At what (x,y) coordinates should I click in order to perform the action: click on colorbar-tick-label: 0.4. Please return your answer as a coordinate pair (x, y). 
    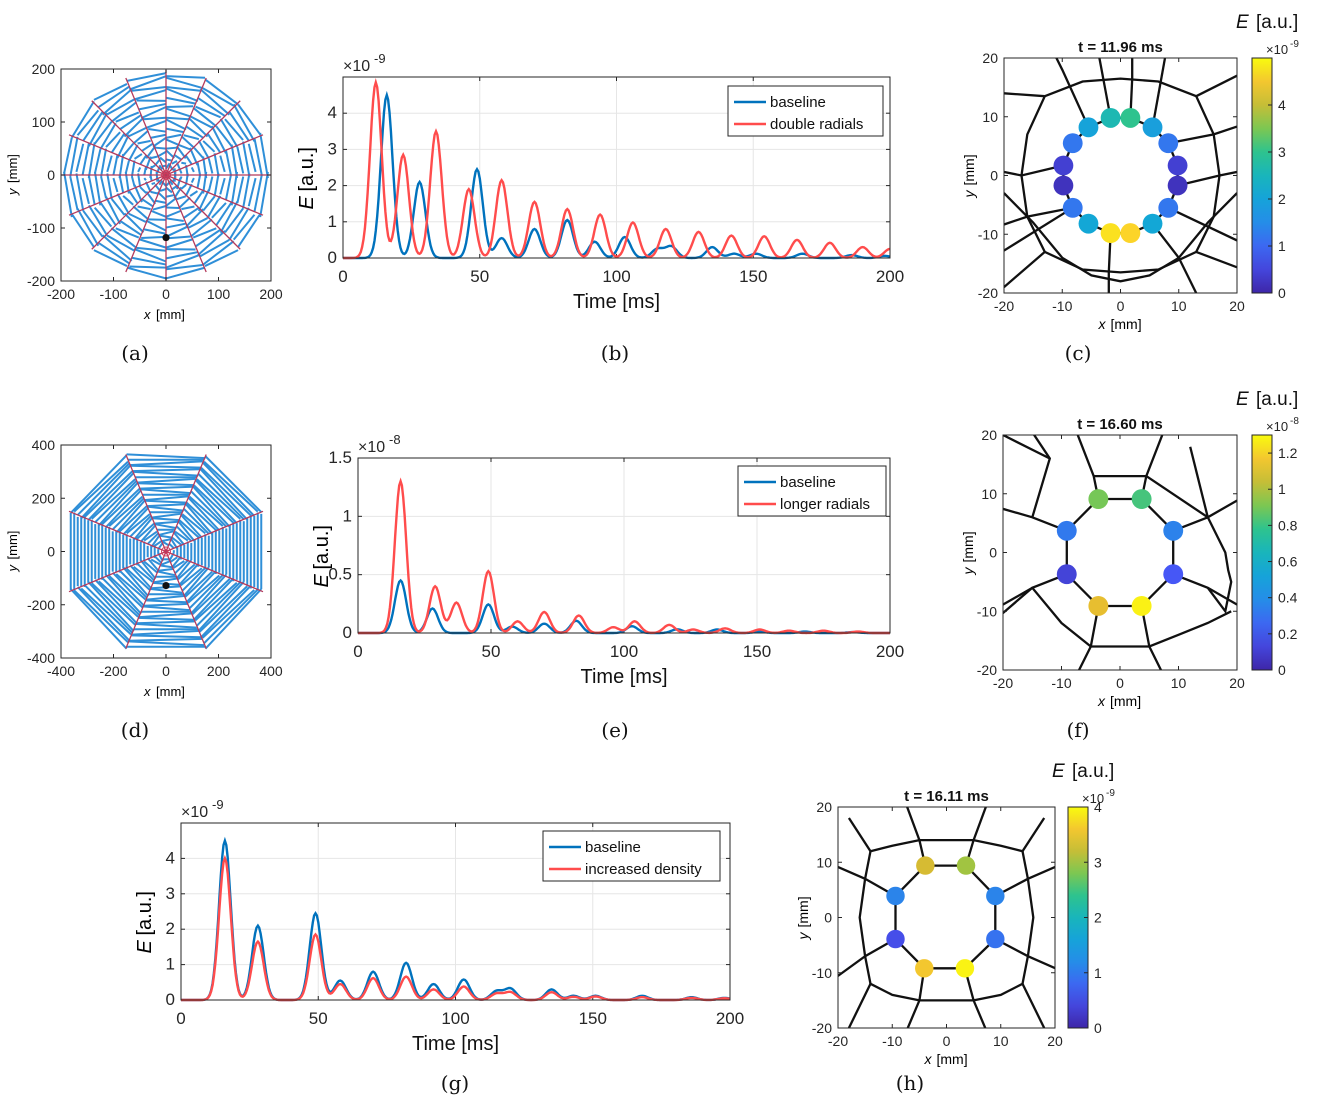
    Looking at the image, I should click on (1288, 598).